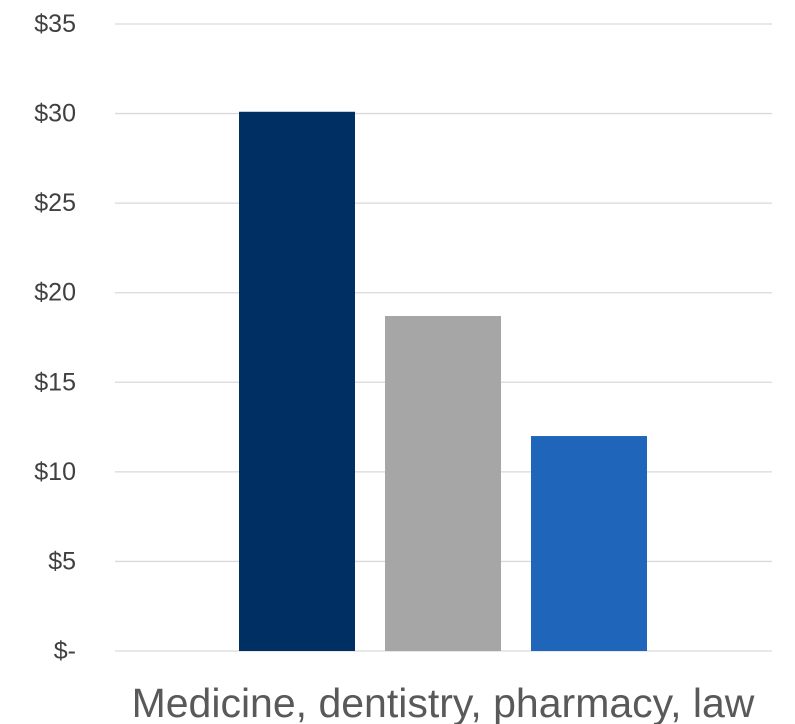  I want to click on y-tick-label: $25, so click(55, 203).